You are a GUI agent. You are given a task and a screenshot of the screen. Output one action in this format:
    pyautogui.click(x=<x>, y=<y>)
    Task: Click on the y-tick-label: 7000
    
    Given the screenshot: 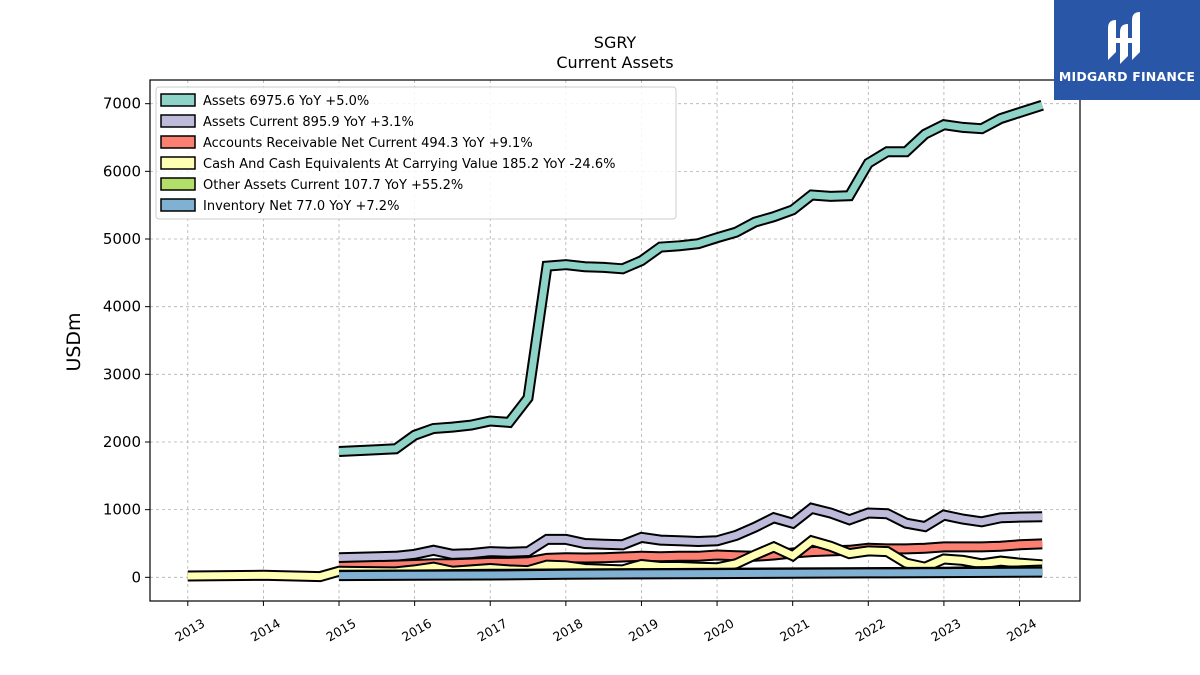 What is the action you would take?
    pyautogui.click(x=122, y=104)
    